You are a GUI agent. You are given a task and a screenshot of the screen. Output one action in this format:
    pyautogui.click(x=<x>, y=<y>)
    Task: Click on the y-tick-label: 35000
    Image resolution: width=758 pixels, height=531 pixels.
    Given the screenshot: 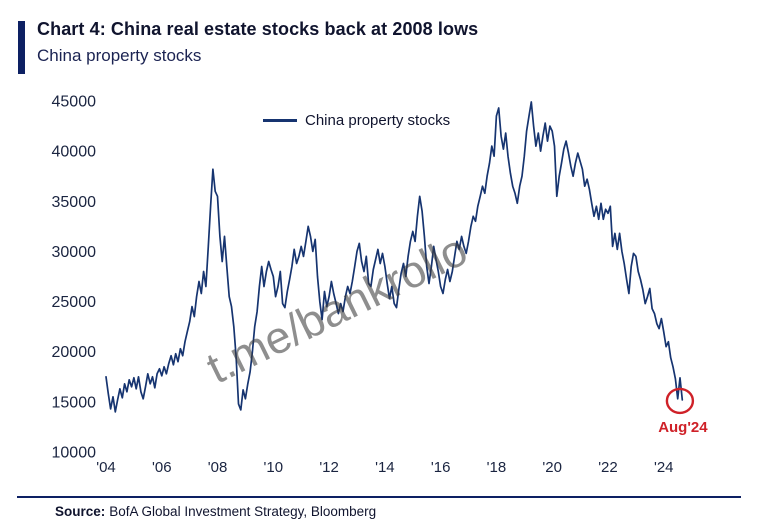 What is the action you would take?
    pyautogui.click(x=74, y=202)
    